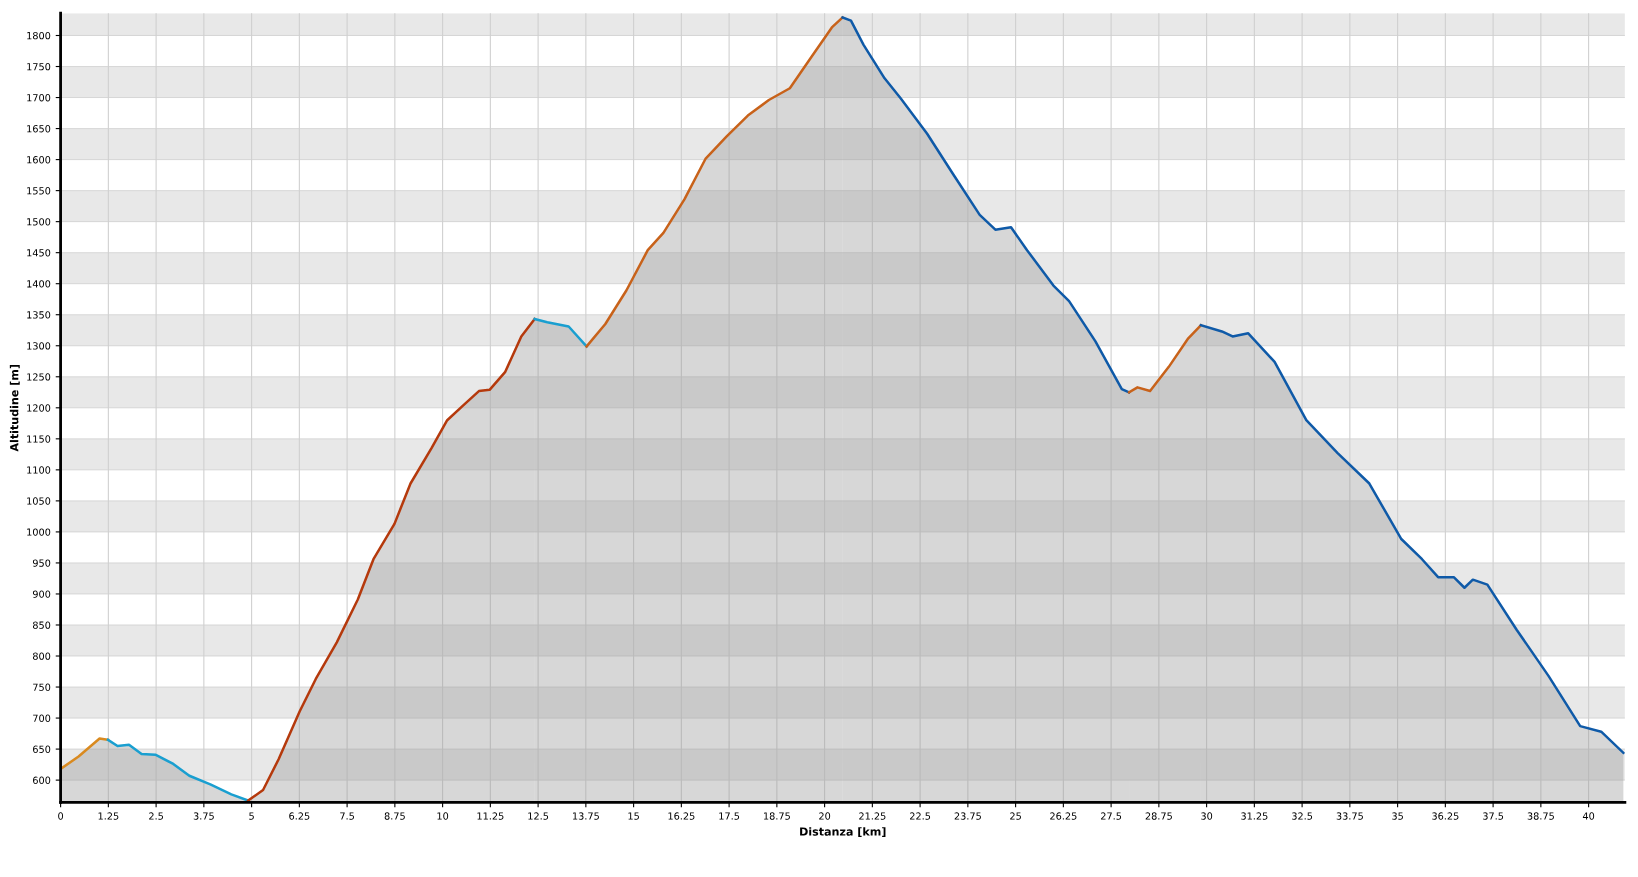 The image size is (1638, 877). Describe the element at coordinates (538, 816) in the screenshot. I see `x-tick-label: 12.5` at that location.